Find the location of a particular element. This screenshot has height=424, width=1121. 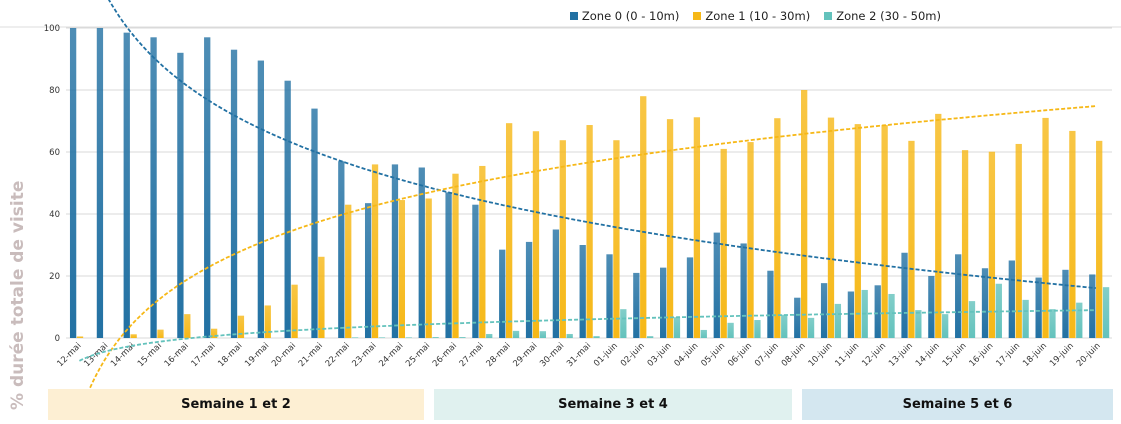

legend-label: Zone 1 (10 - 30m) is located at coordinates (758, 16).